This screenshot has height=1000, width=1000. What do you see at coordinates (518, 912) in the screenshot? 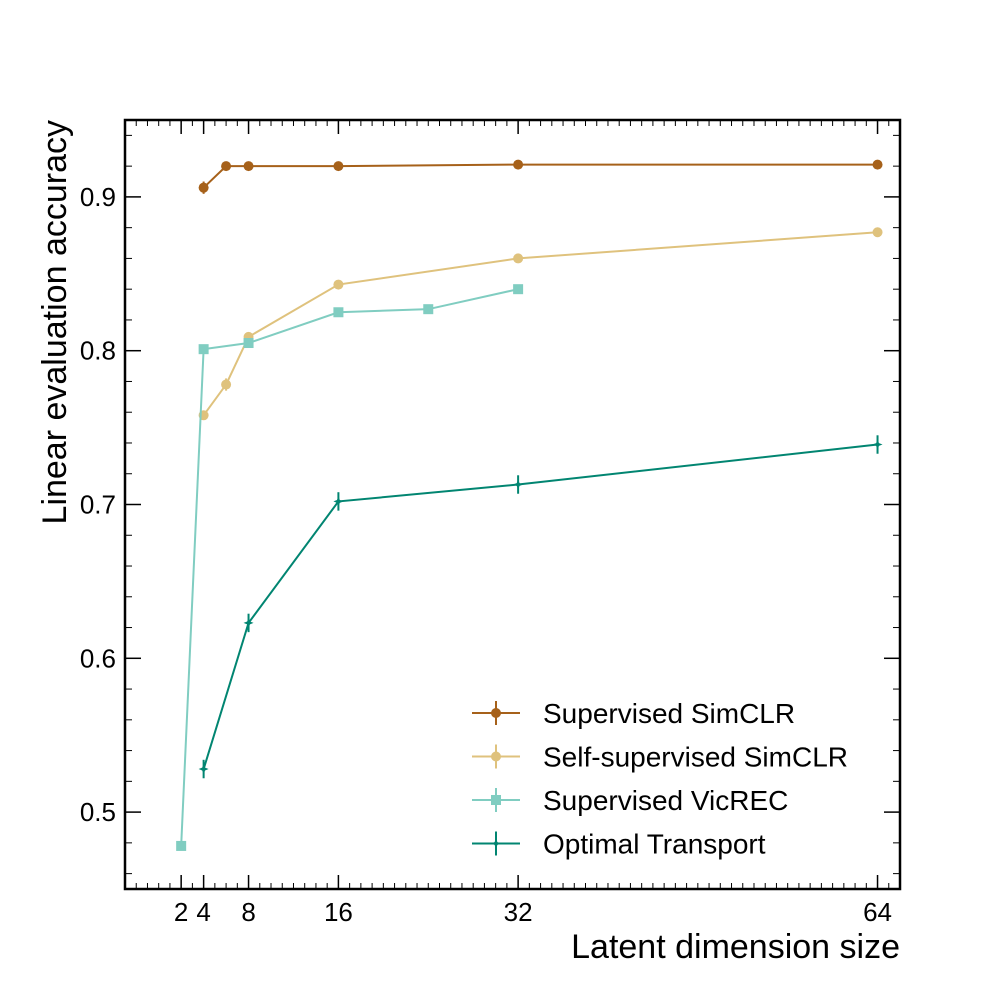
I see `x-tick-label: 32` at bounding box center [518, 912].